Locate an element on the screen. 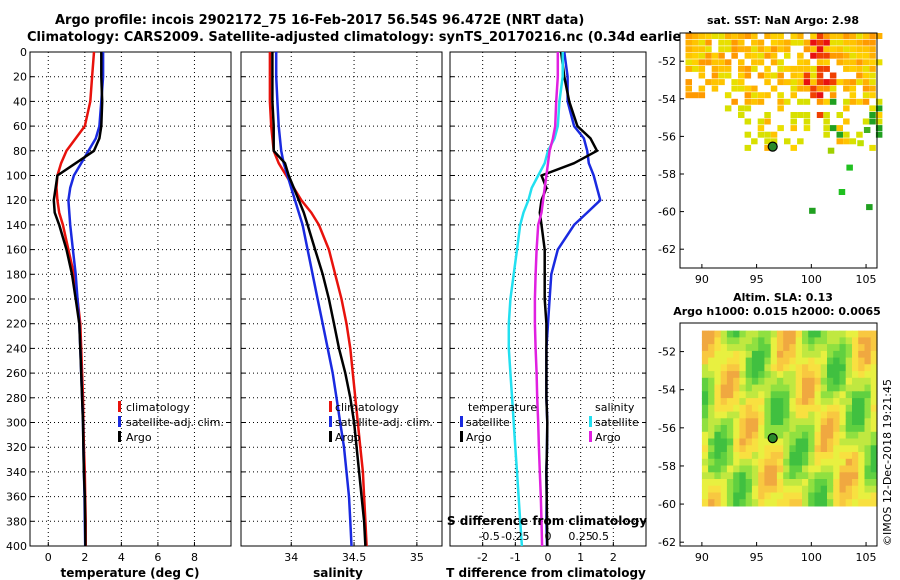  depth-tick-label: 140 is located at coordinates (16, 225).